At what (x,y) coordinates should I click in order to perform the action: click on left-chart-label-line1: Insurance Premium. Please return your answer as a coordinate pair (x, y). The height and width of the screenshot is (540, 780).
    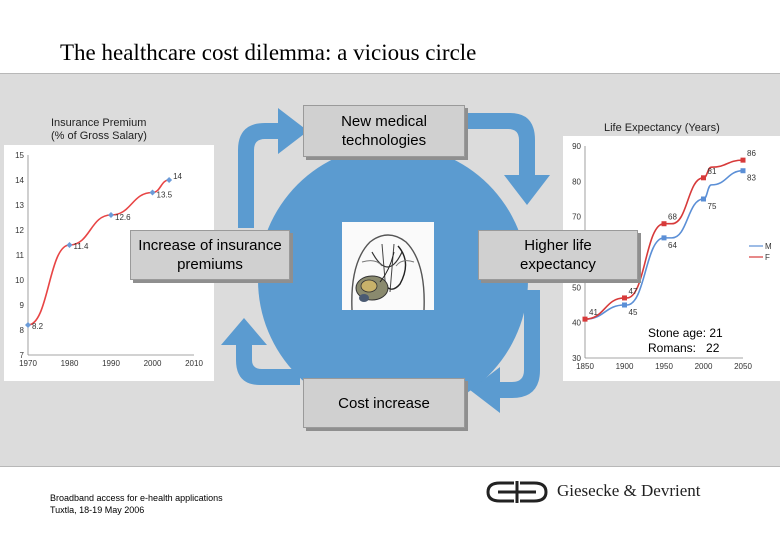
    Looking at the image, I should click on (99, 123).